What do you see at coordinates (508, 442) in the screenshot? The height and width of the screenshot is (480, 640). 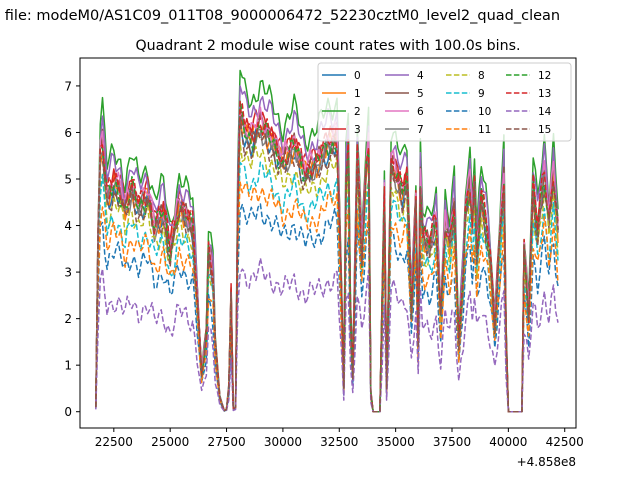 I see `x-tick-label: 40000` at bounding box center [508, 442].